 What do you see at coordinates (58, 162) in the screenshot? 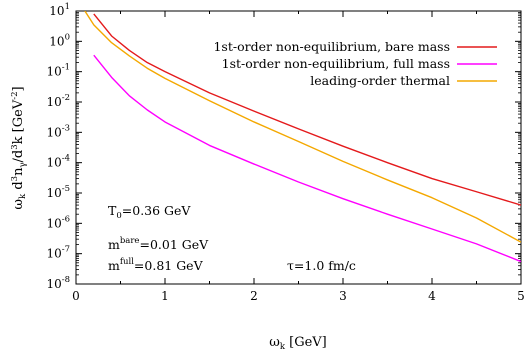
I see `y-tick-label: 10⁻⁴` at bounding box center [58, 162].